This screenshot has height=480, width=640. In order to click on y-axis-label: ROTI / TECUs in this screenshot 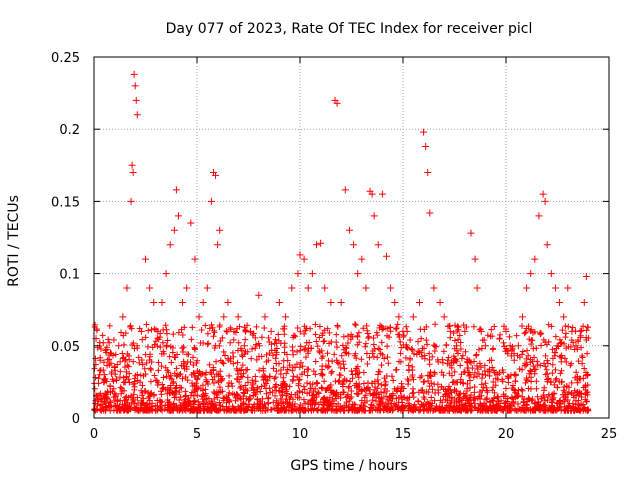, I will do `click(14, 241)`.